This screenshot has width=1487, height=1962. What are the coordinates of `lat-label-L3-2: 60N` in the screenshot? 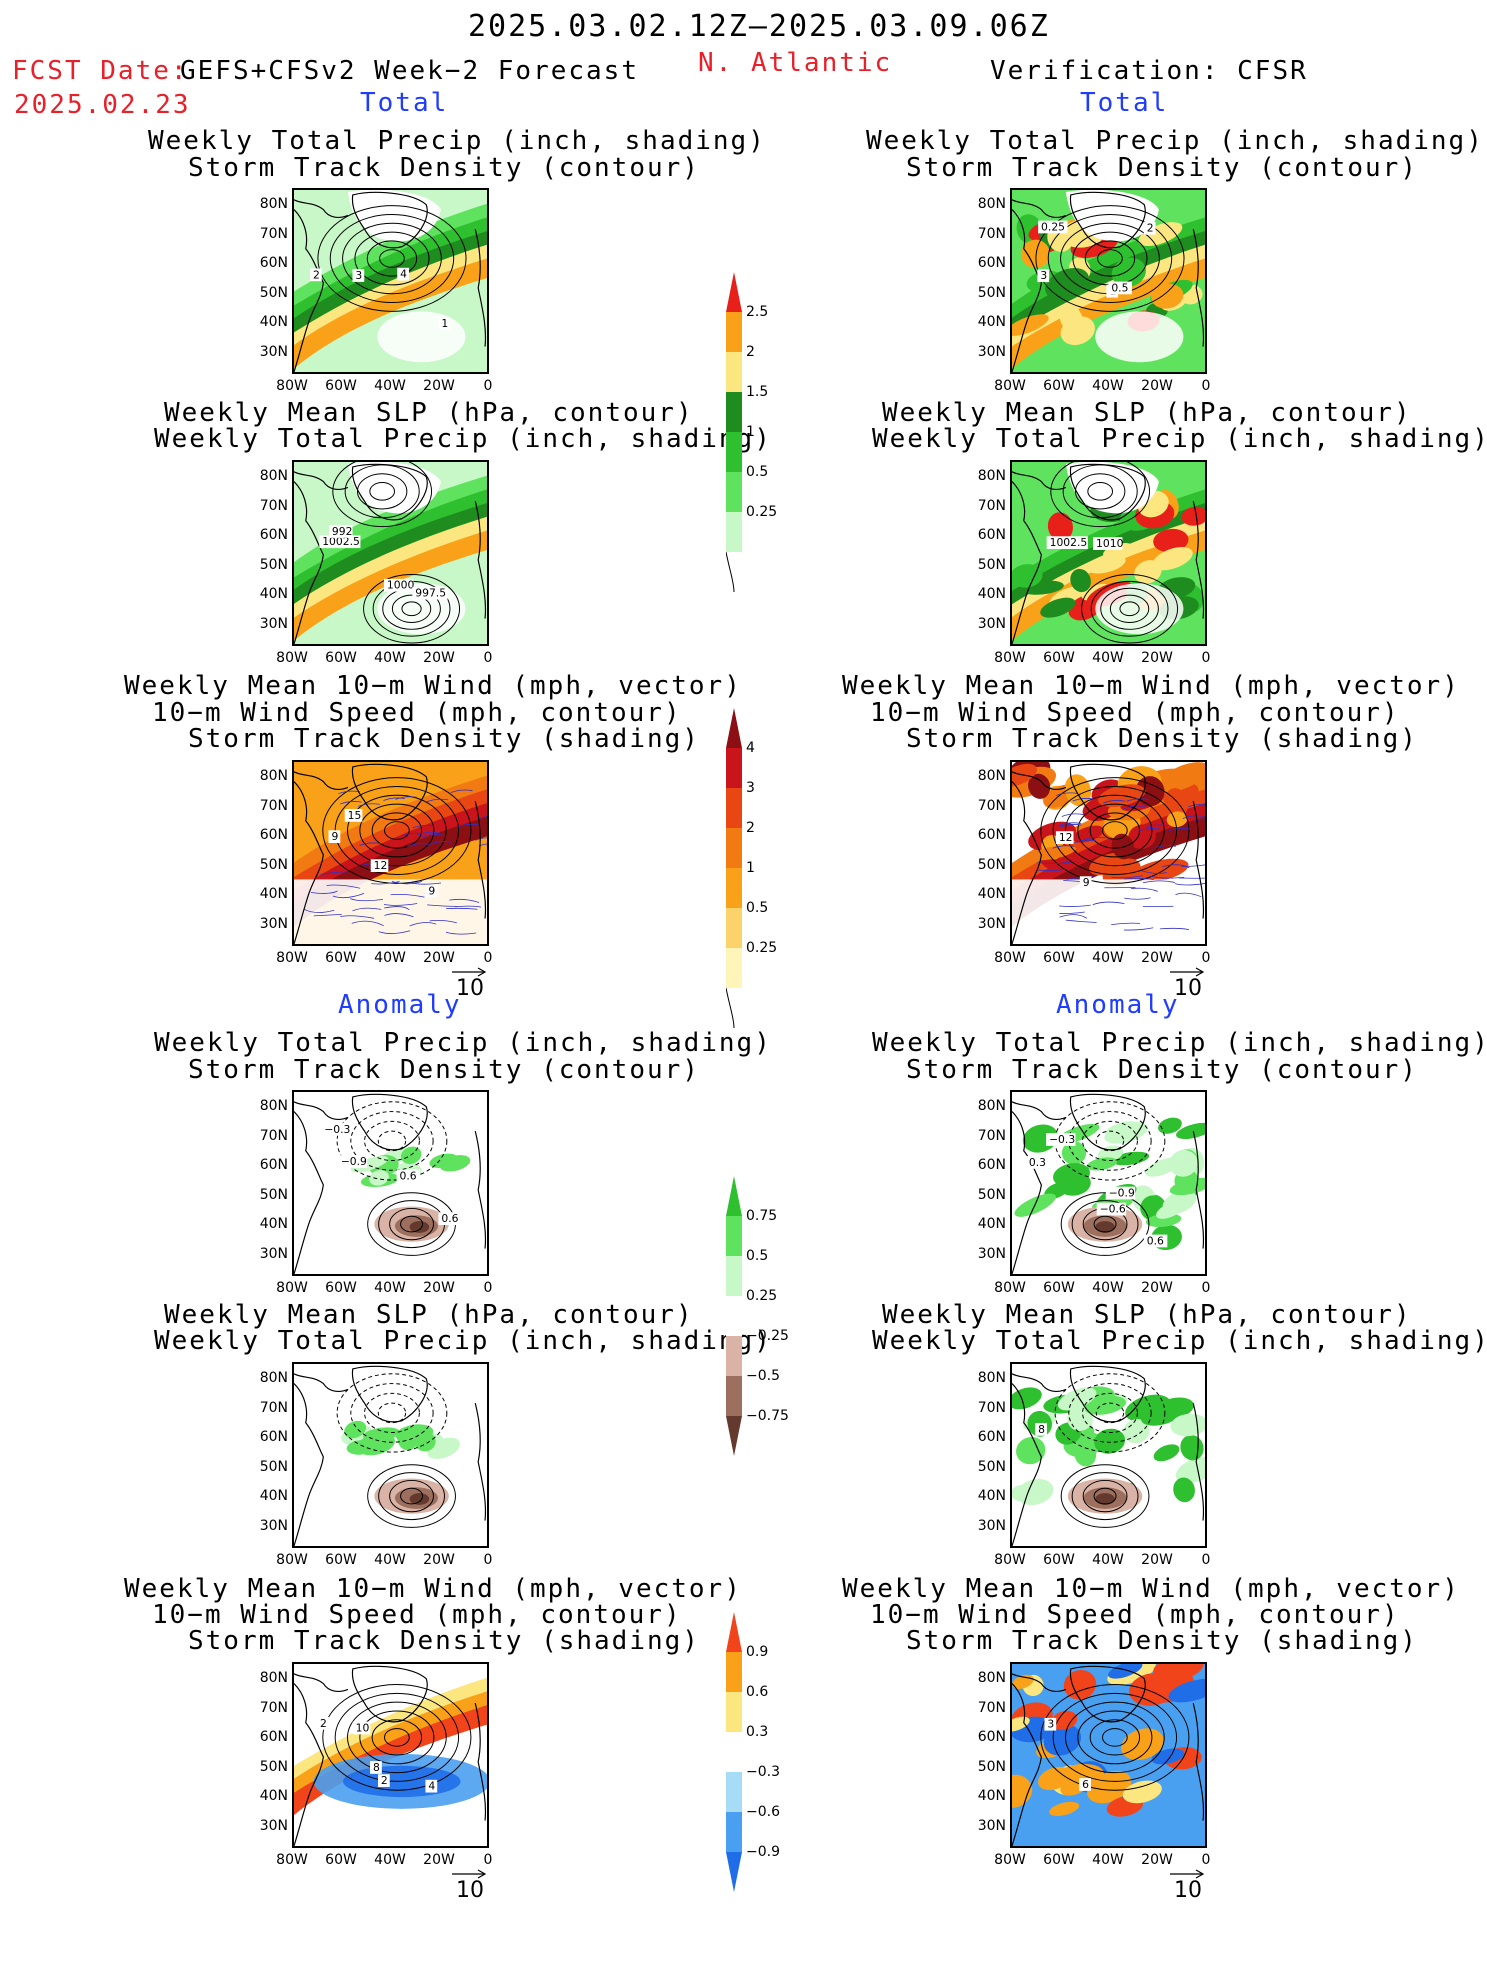 It's located at (273, 835).